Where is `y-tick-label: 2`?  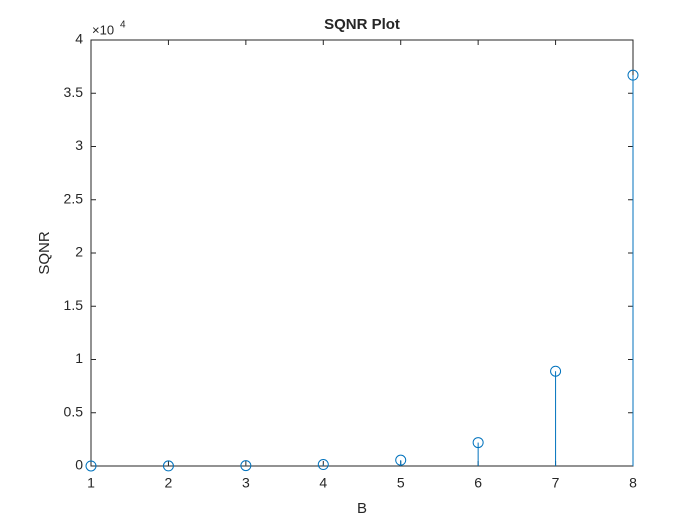
y-tick-label: 2 is located at coordinates (79, 252).